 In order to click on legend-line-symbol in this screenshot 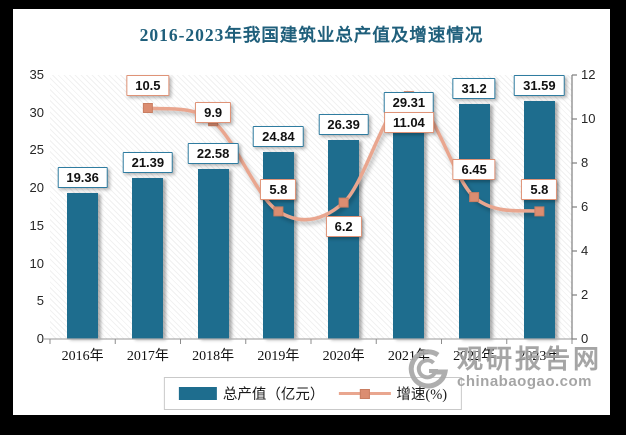, I will do `click(364, 394)`.